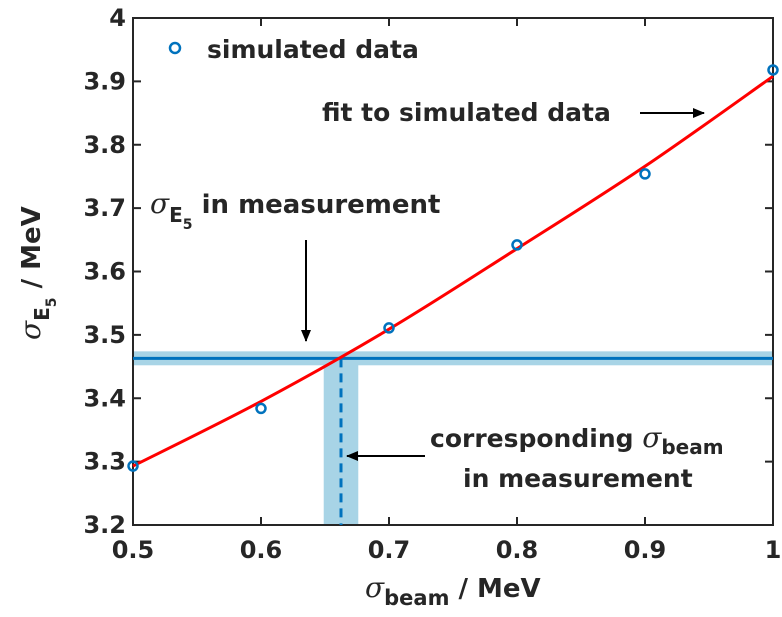 The image size is (782, 617). What do you see at coordinates (104, 145) in the screenshot?
I see `y-tick-label: 3.8` at bounding box center [104, 145].